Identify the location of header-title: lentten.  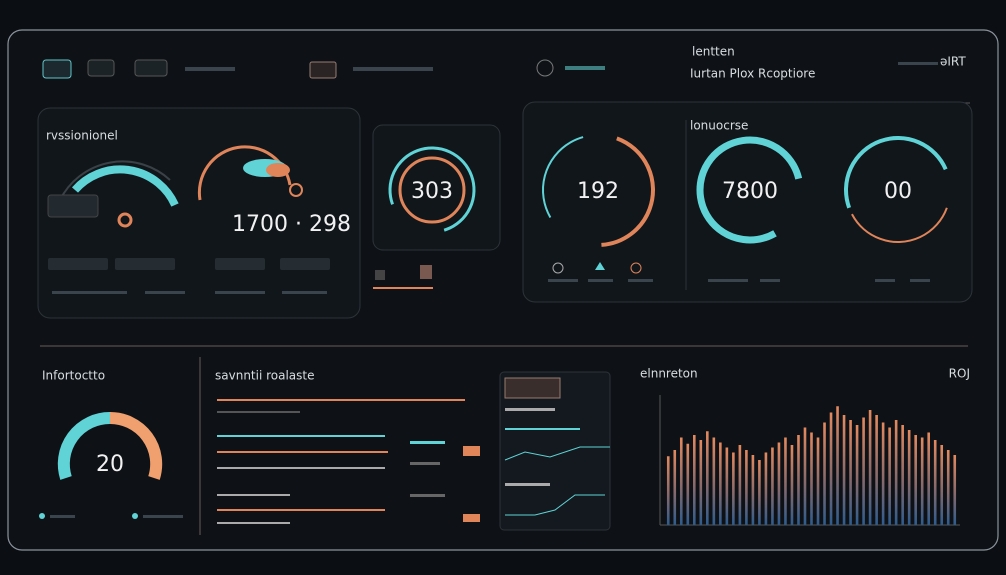
(713, 52).